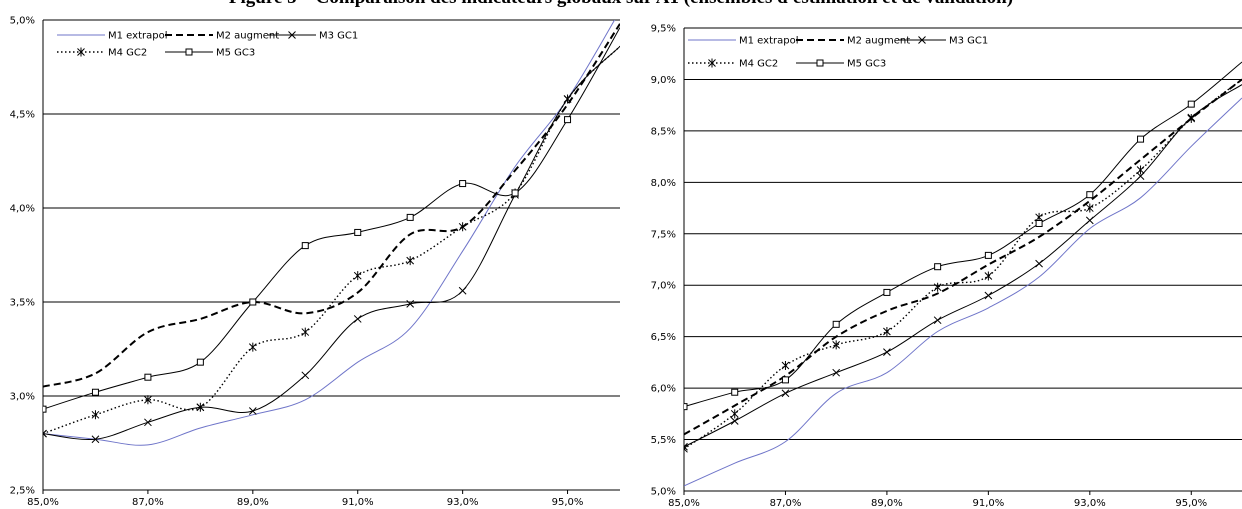 This screenshot has width=1242, height=509. I want to click on chart1-y-tick-label: 6,5%, so click(663, 337).